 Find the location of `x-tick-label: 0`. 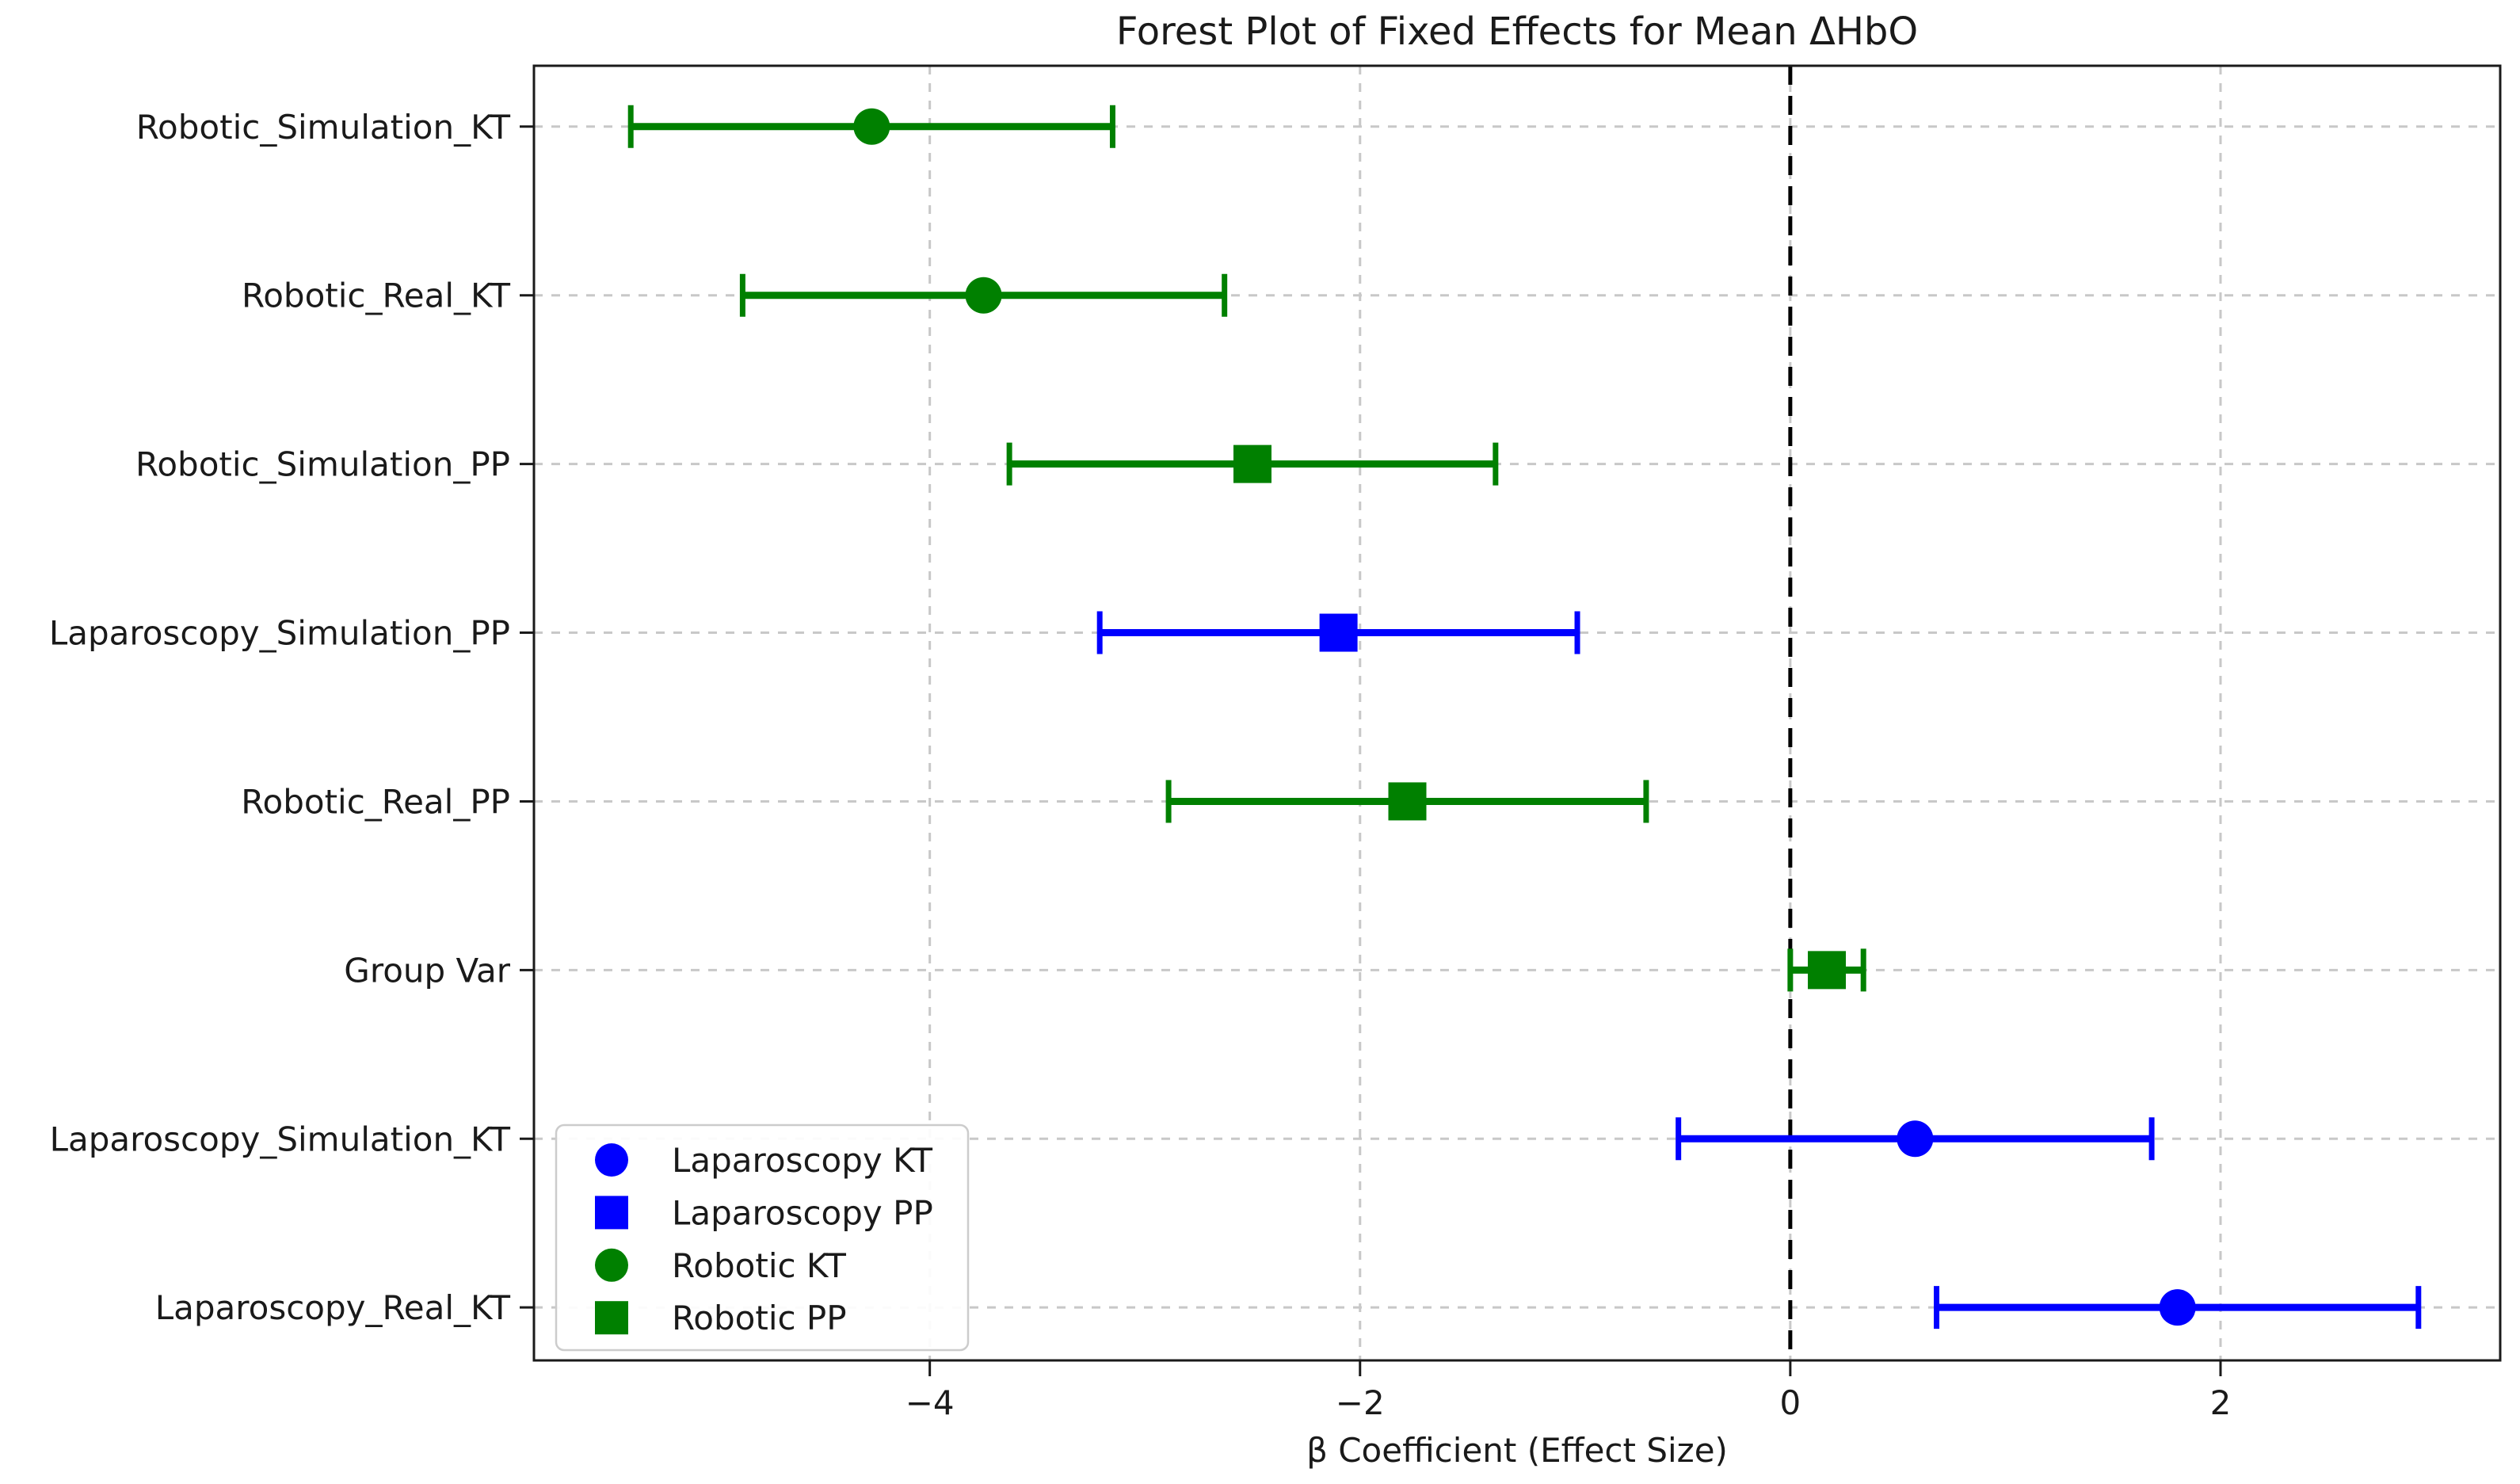

x-tick-label: 0 is located at coordinates (1790, 1402).